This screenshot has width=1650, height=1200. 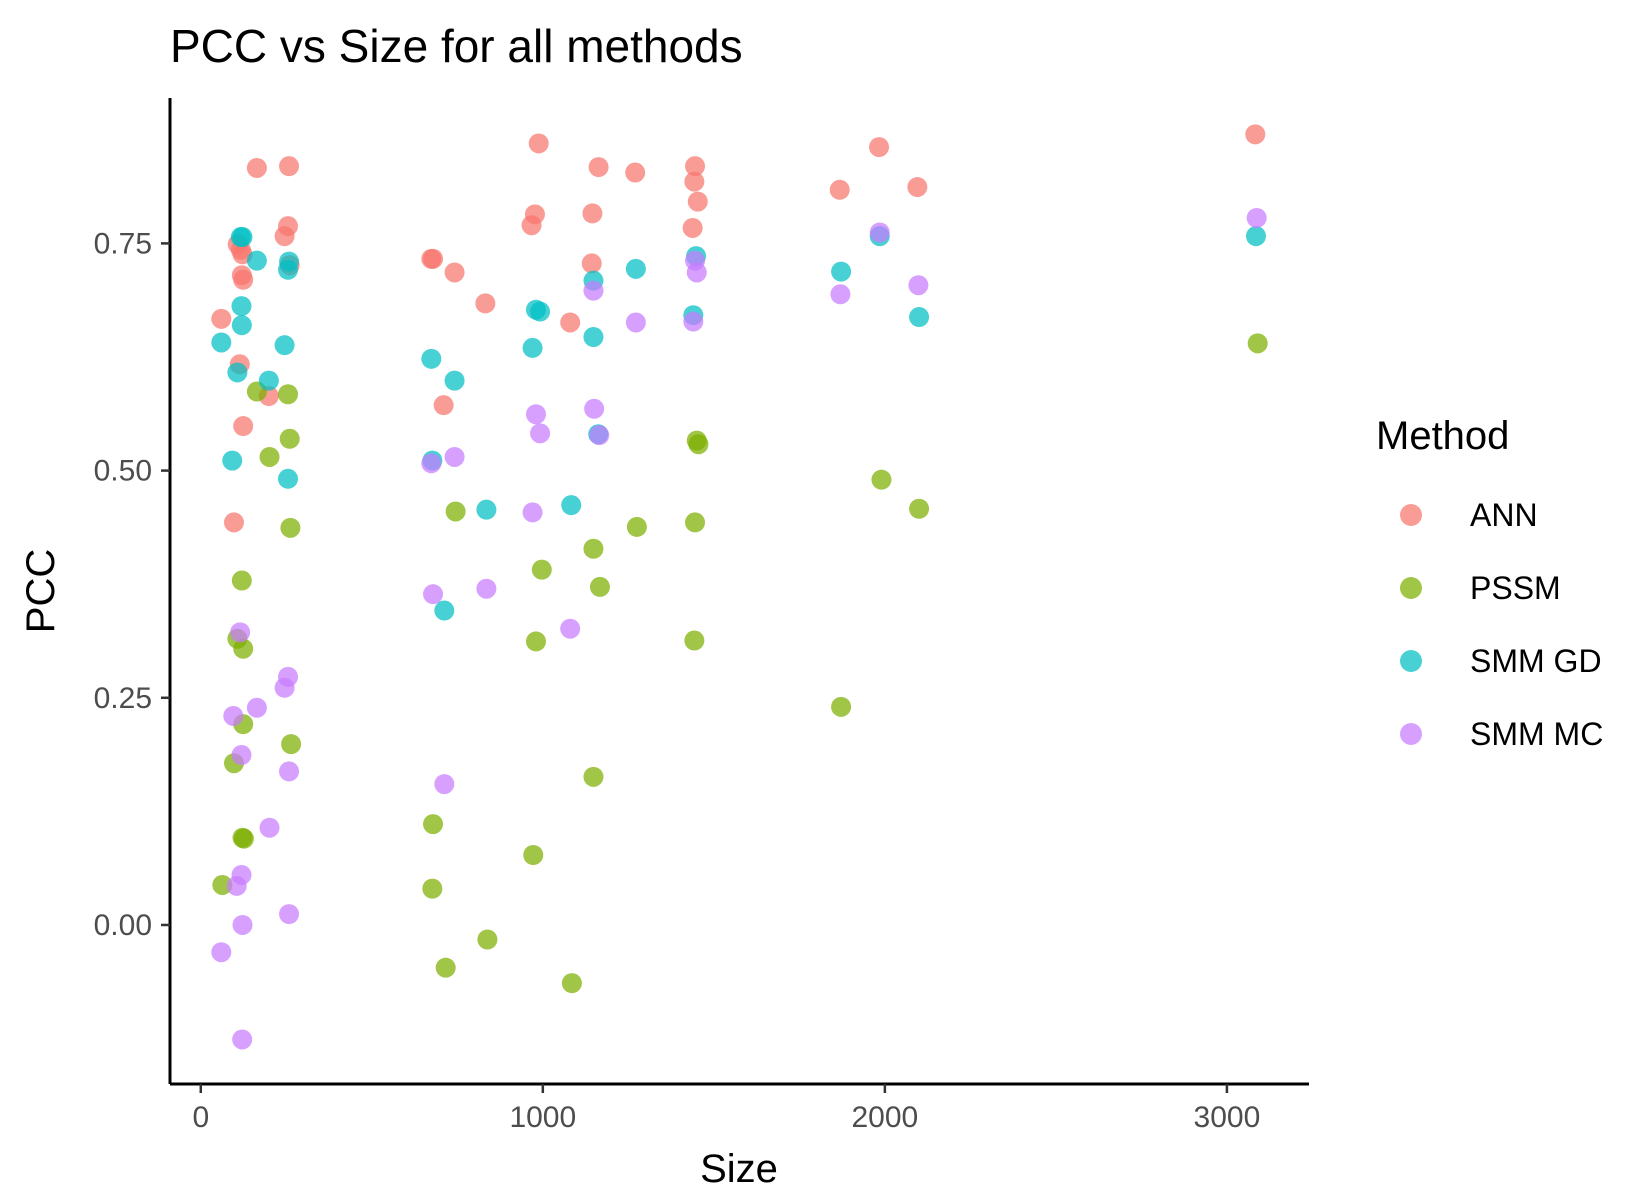 What do you see at coordinates (123, 471) in the screenshot?
I see `y-tick-label: 0.50` at bounding box center [123, 471].